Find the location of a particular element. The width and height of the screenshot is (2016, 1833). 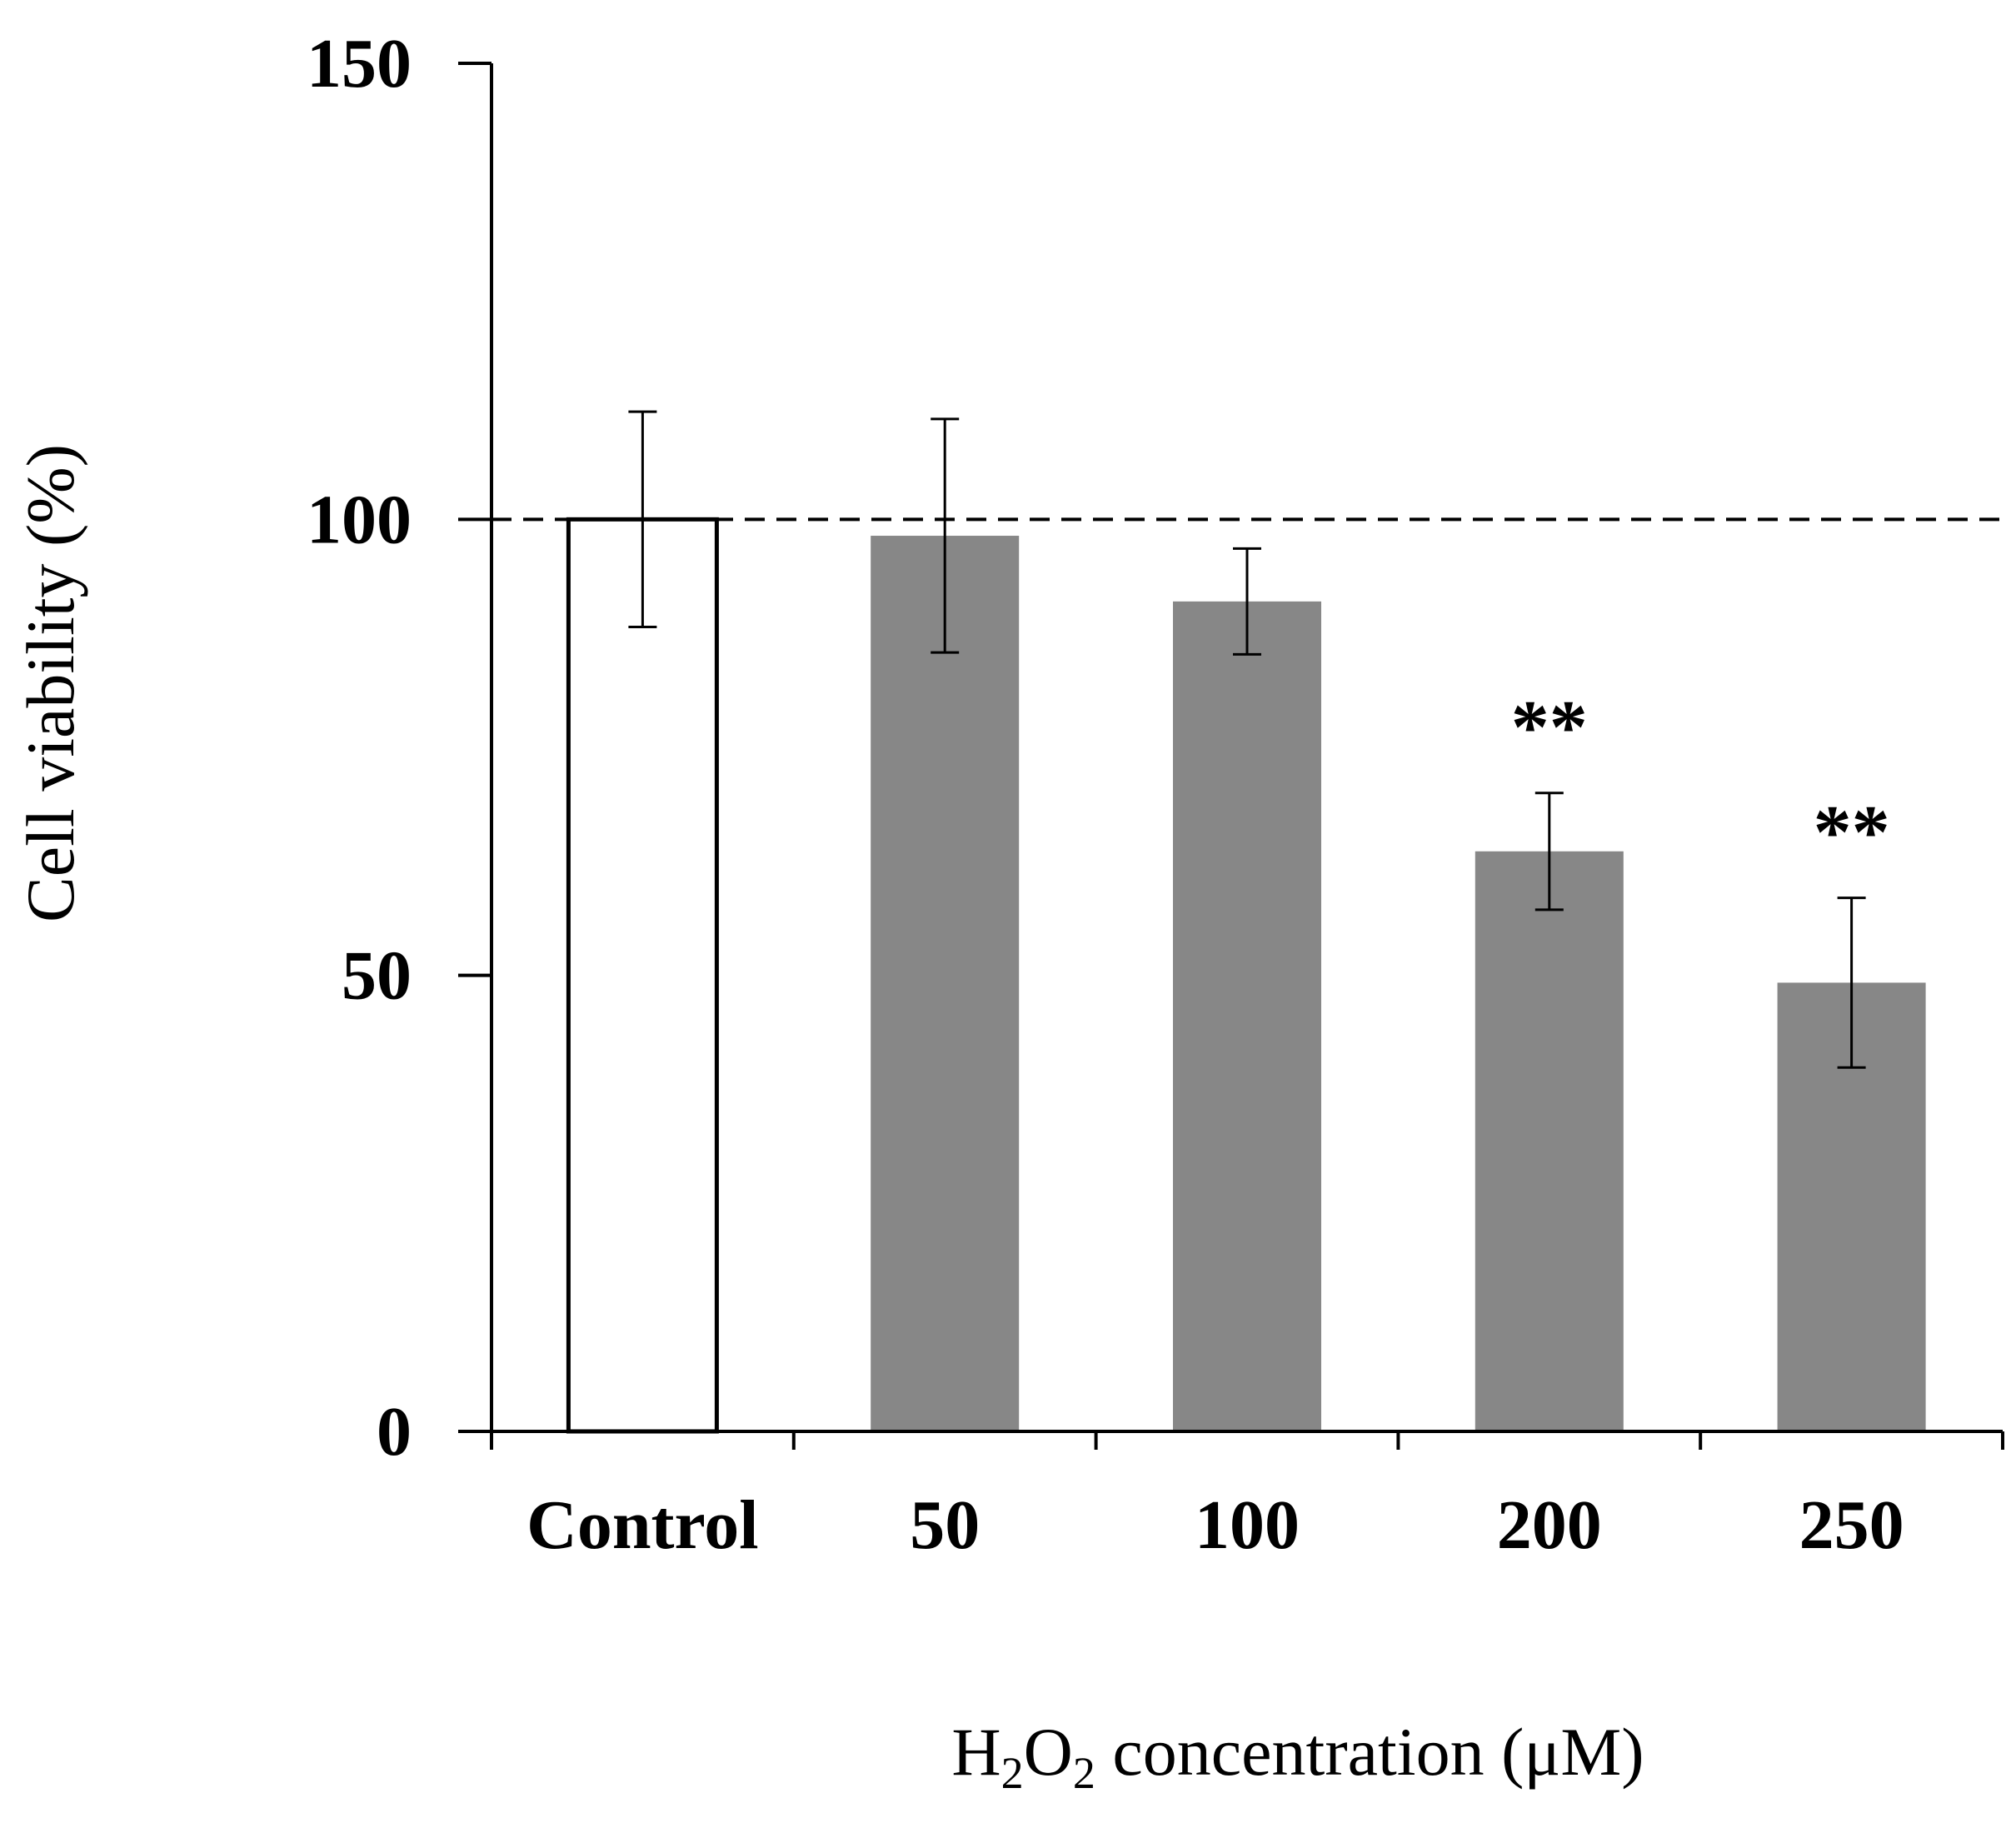

x-axis-title: H2O2 concentration (μM) is located at coordinates (1297, 1756).